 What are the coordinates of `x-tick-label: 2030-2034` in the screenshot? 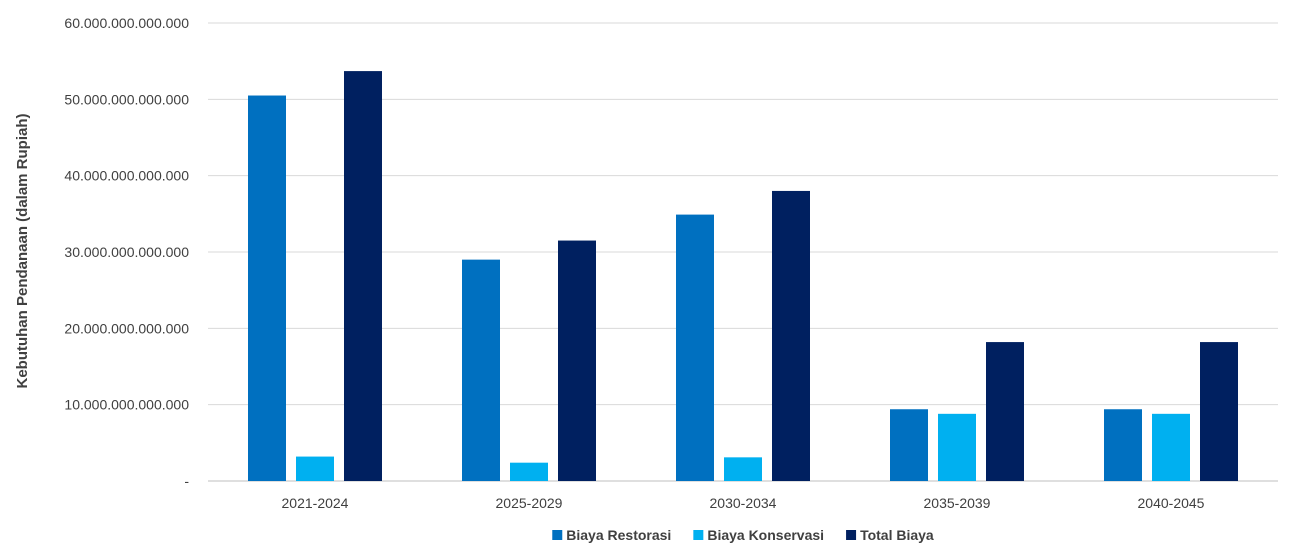 It's located at (743, 503).